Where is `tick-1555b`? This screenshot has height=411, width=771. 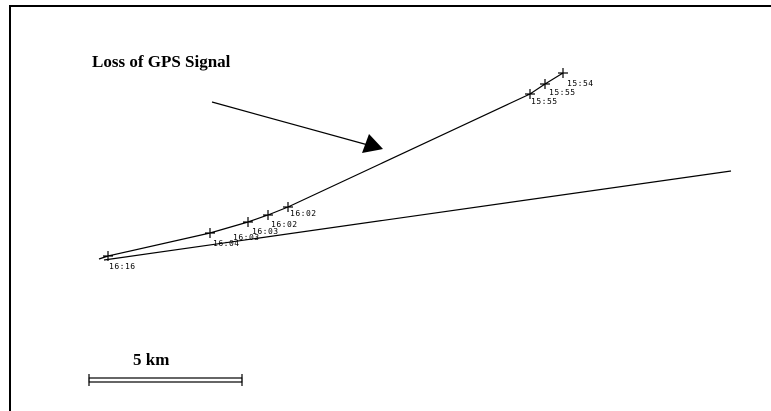 tick-1555b is located at coordinates (530, 94).